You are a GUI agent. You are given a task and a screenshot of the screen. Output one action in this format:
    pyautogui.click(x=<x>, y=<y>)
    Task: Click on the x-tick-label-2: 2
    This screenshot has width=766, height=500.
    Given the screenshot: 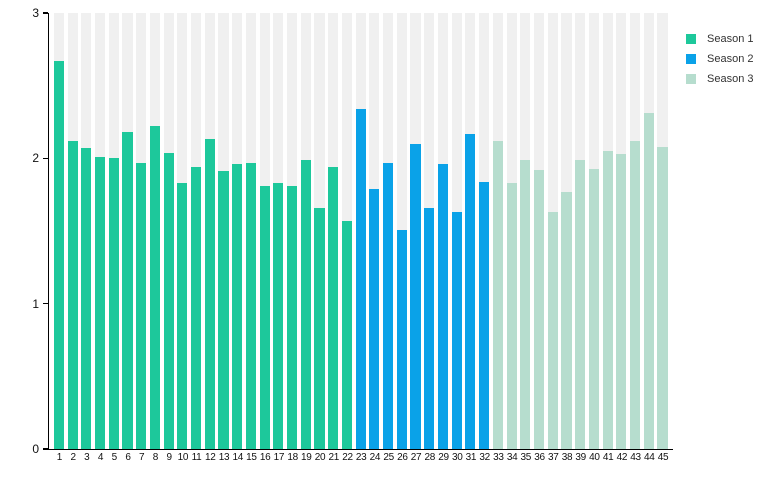 What is the action you would take?
    pyautogui.click(x=73, y=457)
    